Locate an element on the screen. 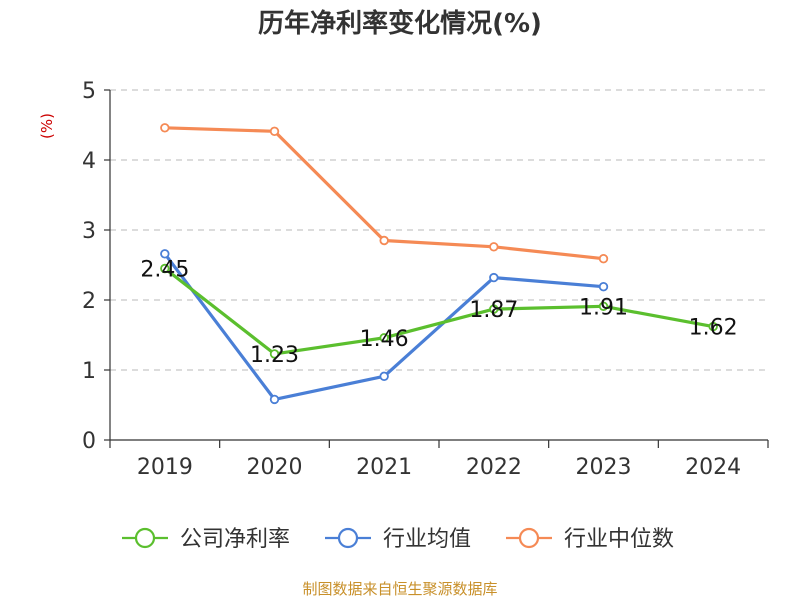  y-tick-label: 2 is located at coordinates (89, 301).